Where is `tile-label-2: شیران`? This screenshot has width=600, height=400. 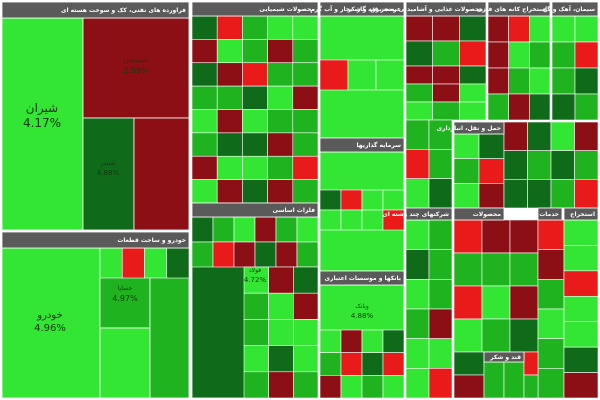 tile-label-2: شیران is located at coordinates (42, 108).